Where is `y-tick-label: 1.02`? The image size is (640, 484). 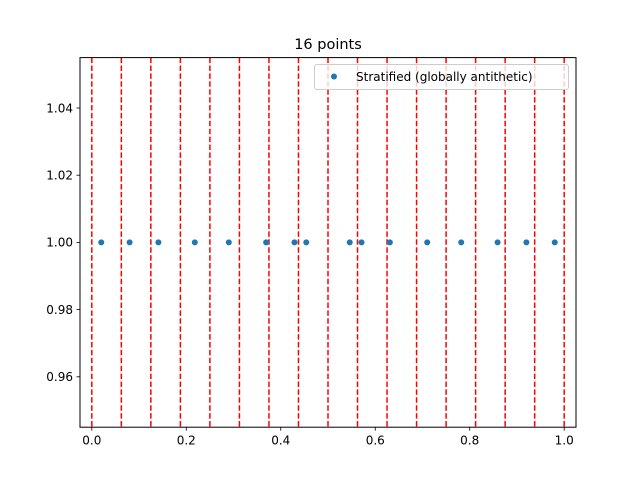 y-tick-label: 1.02 is located at coordinates (59, 176).